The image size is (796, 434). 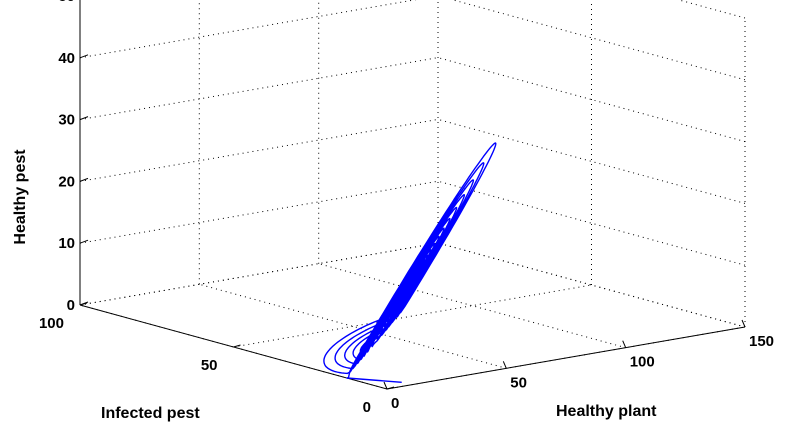 I want to click on y-axis-label: Infected pest, so click(x=150, y=413).